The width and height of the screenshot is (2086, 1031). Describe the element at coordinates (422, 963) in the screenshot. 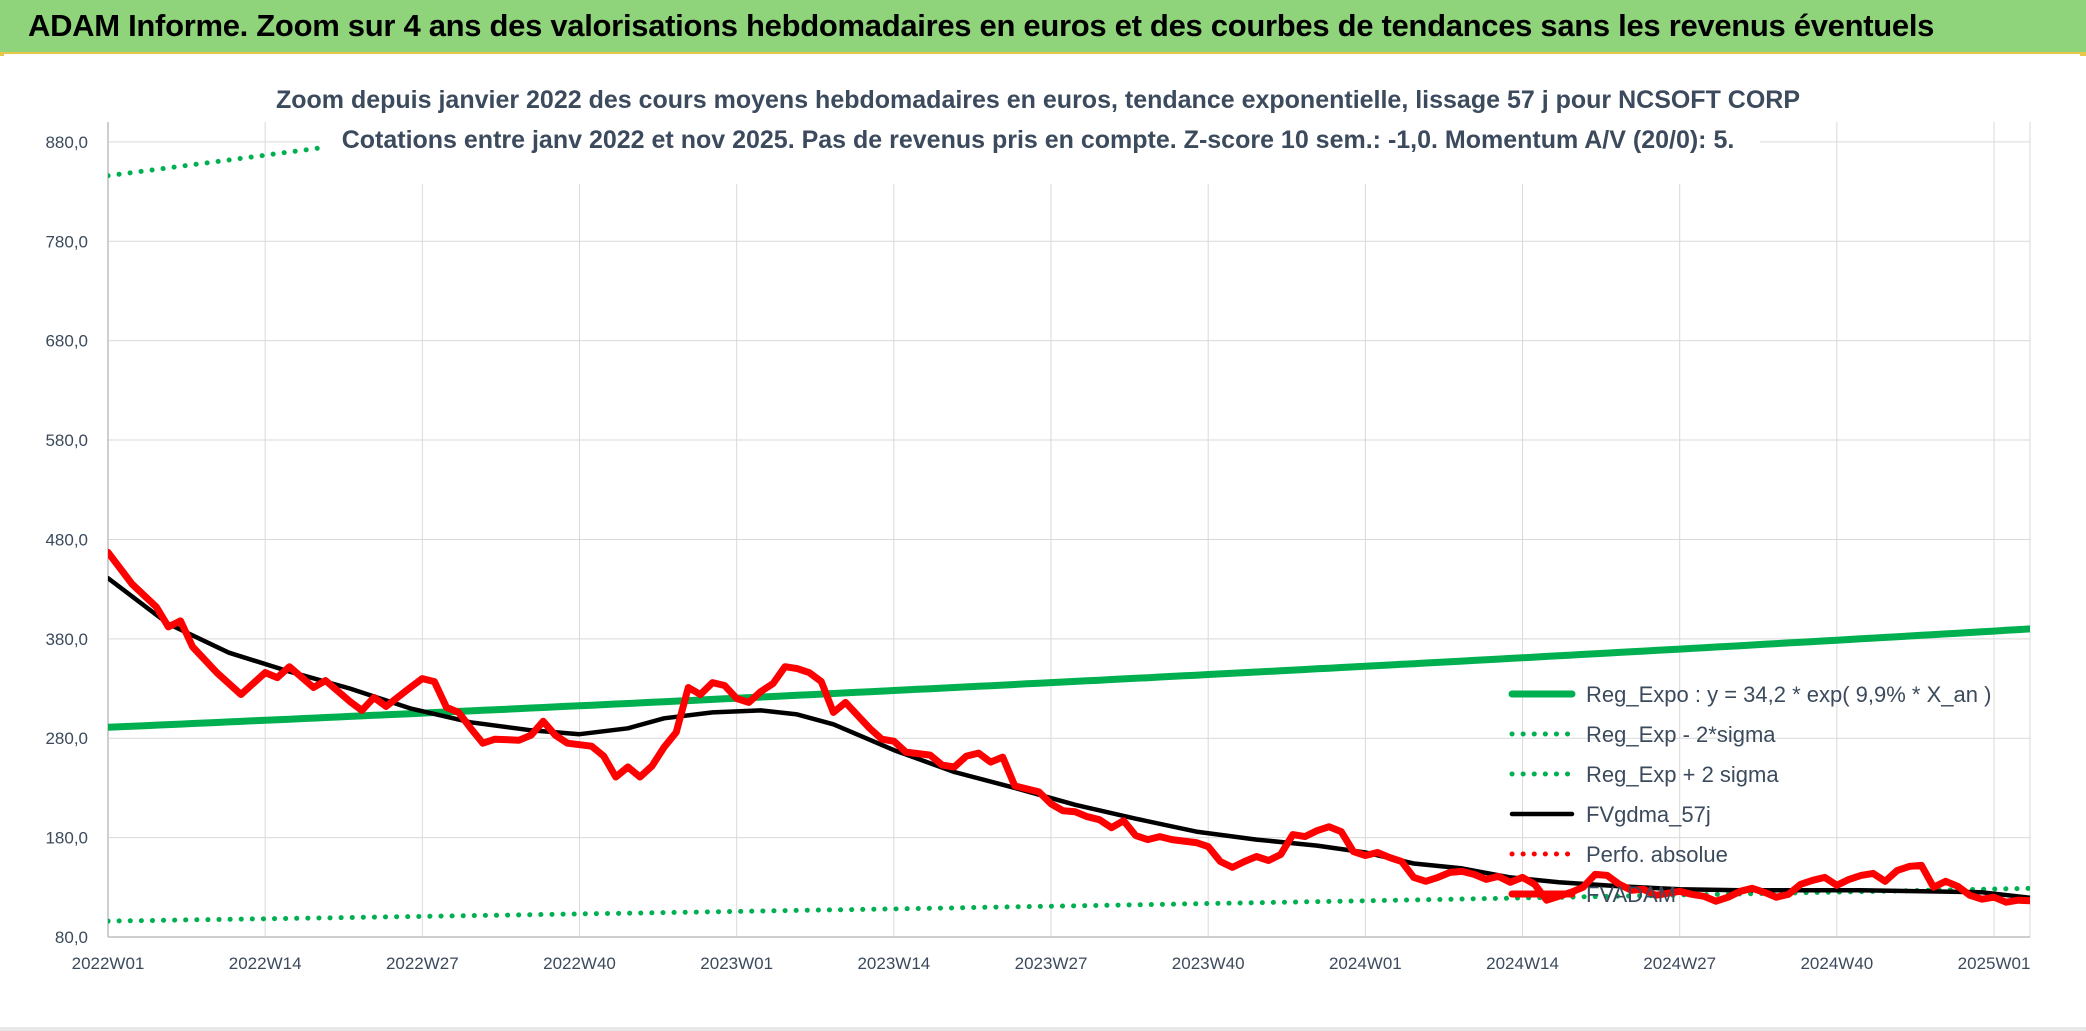

I see `x-tick-label: 2022W27` at that location.